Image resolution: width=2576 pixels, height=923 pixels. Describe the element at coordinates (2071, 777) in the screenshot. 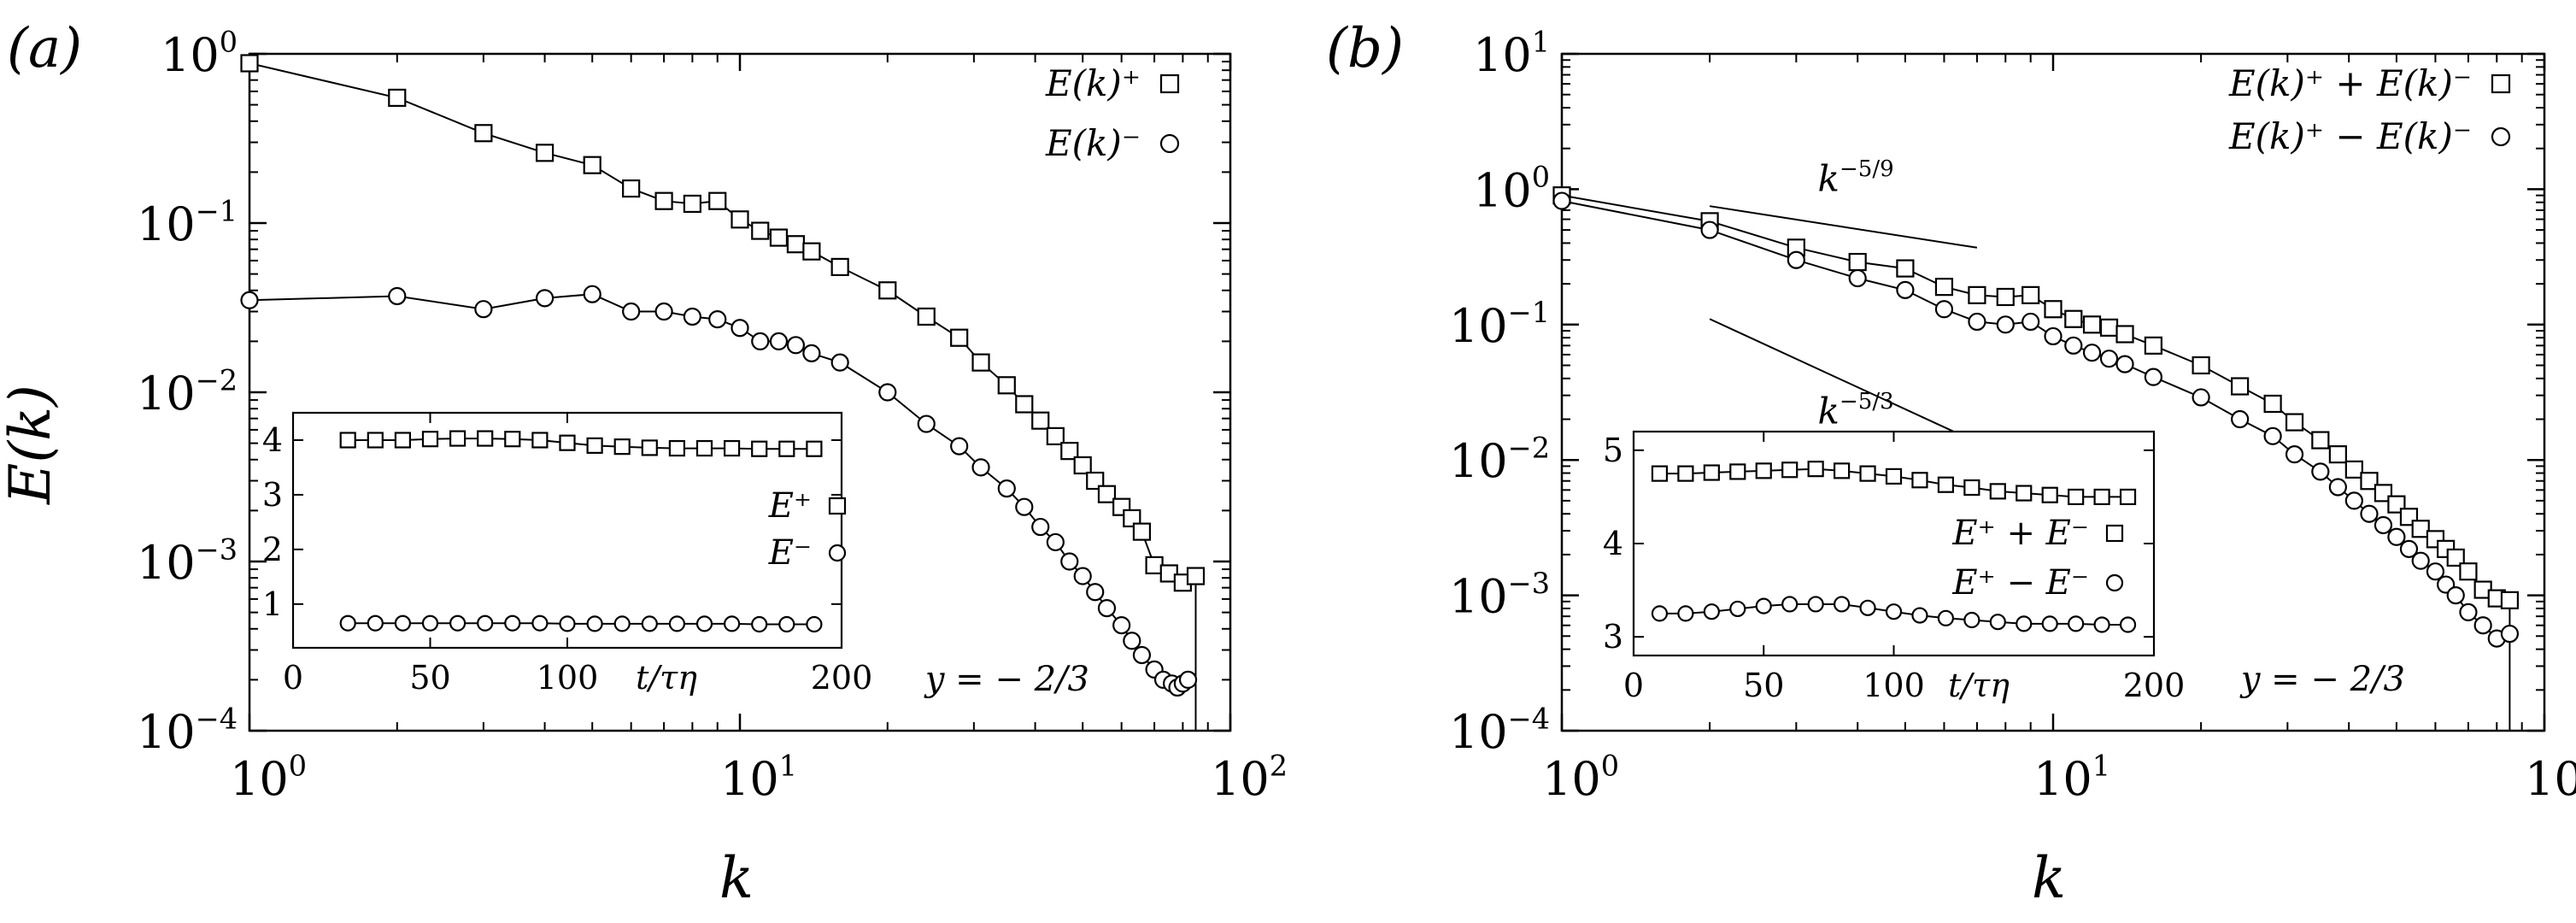

I see `x-tick-label: 10¹` at that location.